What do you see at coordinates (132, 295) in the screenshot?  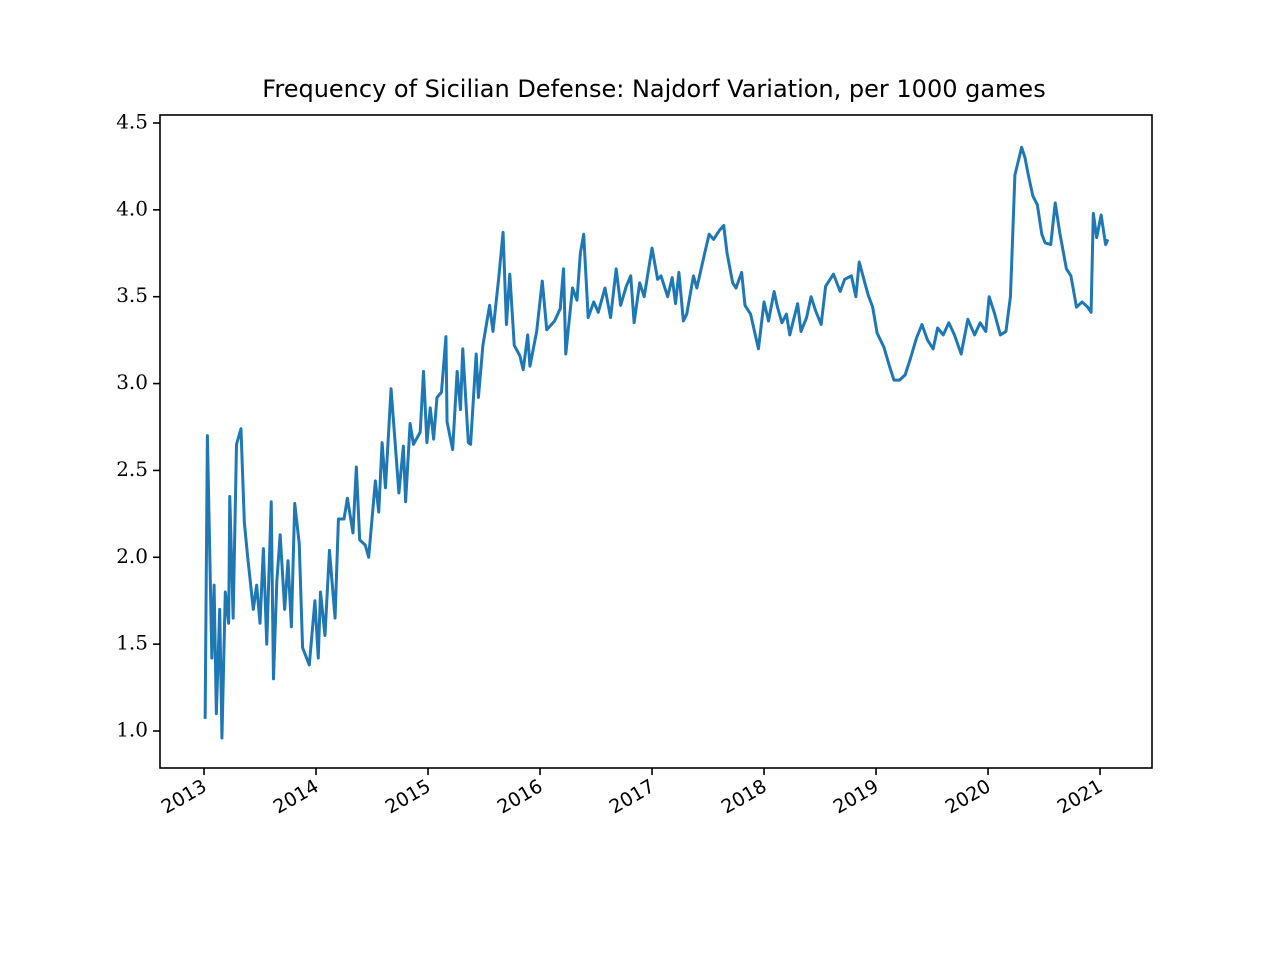 I see `y-tick-label: 3.5` at bounding box center [132, 295].